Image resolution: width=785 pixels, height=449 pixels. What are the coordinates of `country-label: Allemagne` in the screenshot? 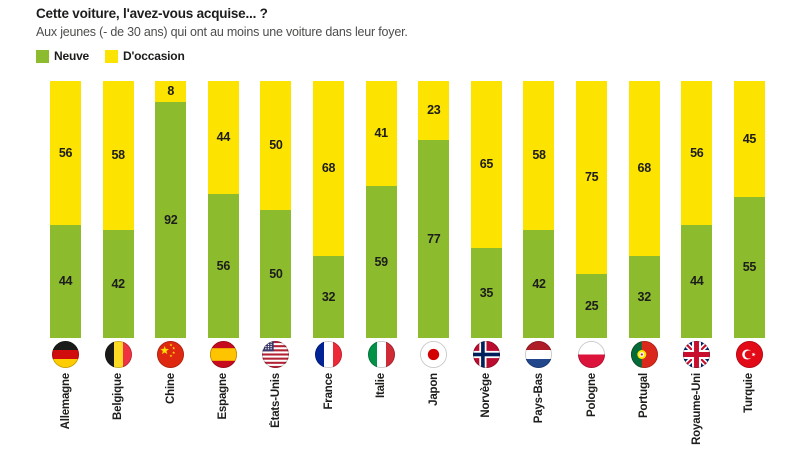 It's located at (65, 401).